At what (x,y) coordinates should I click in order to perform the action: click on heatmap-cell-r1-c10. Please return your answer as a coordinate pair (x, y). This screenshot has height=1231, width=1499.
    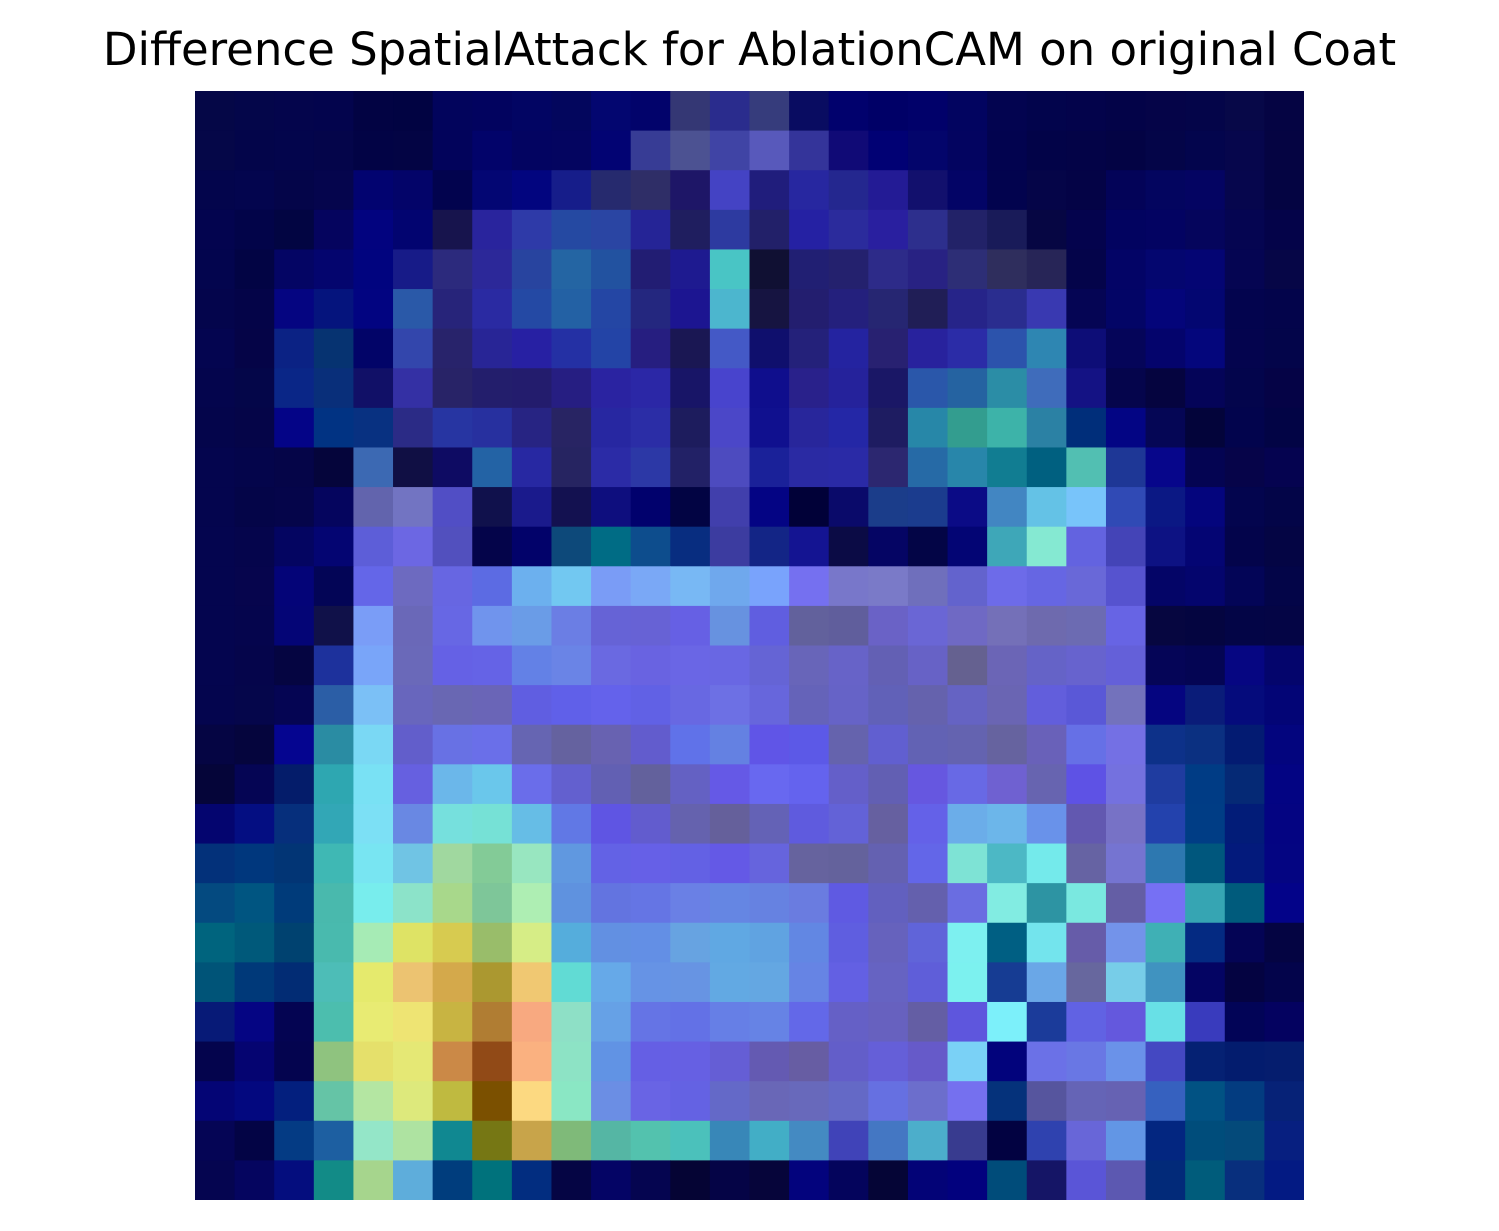
    Looking at the image, I should click on (611, 150).